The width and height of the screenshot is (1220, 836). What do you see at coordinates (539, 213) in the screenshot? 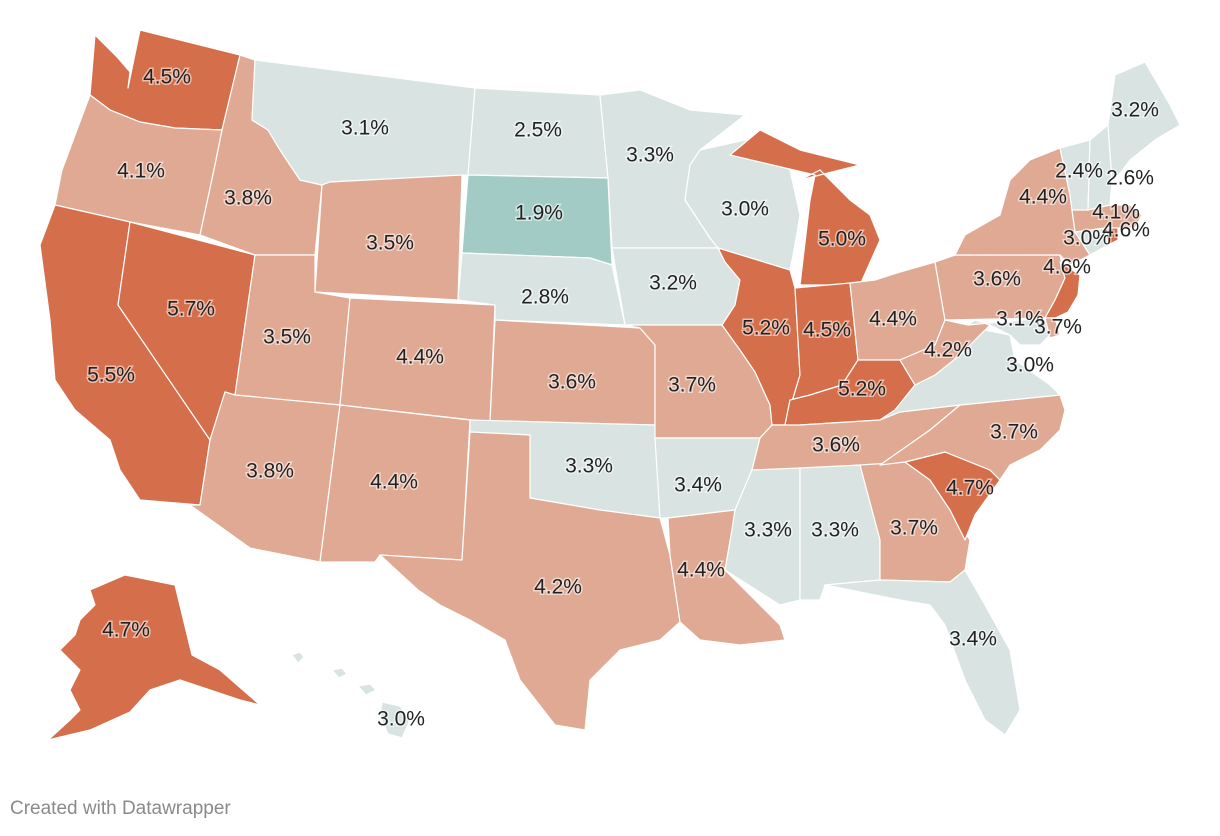
I see `label-SD: 1.9%` at bounding box center [539, 213].